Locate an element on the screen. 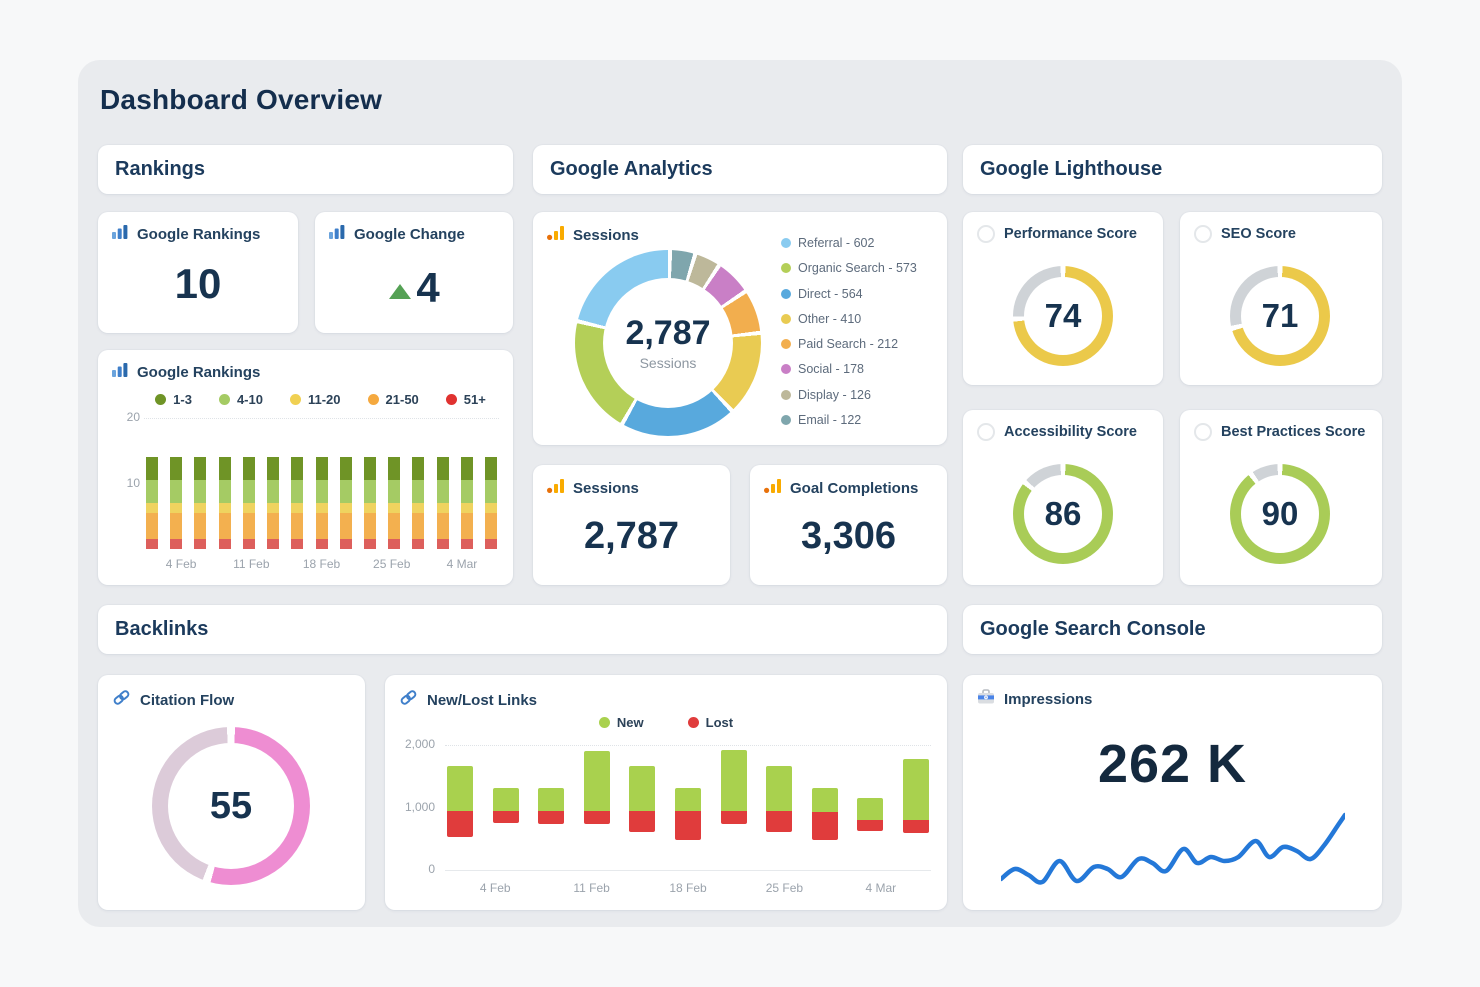 The width and height of the screenshot is (1480, 987). impressions-sparkline is located at coordinates (1173, 847).